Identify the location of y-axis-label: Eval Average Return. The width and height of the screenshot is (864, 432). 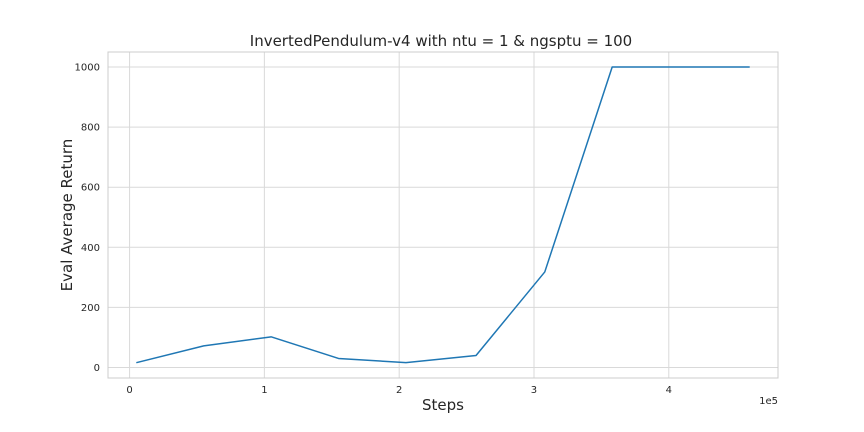
(67, 215).